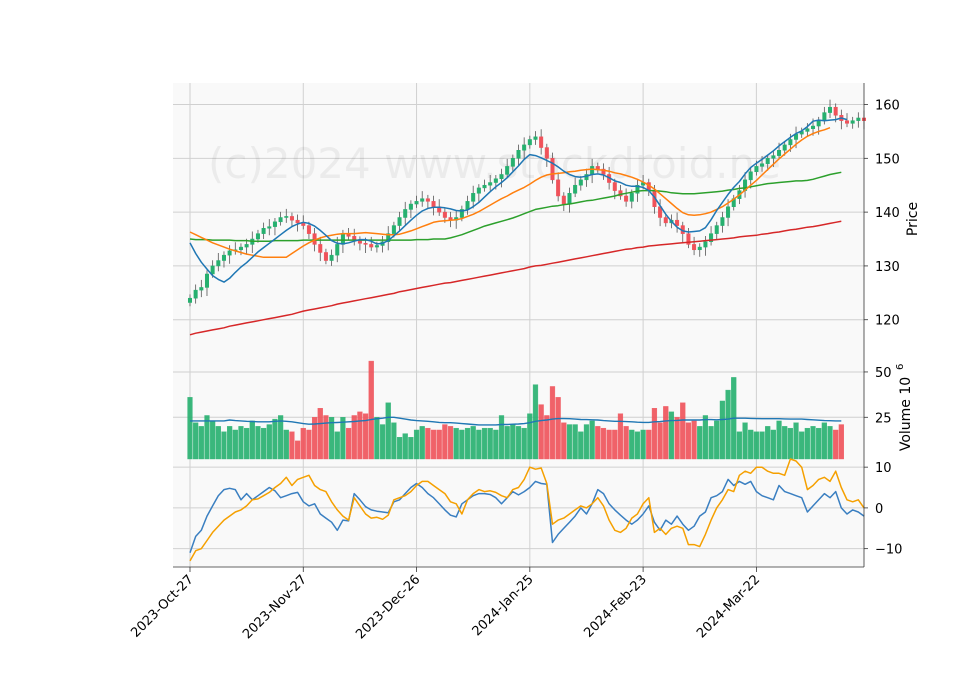  What do you see at coordinates (728, 606) in the screenshot?
I see `x-tick-label: 2024-Mar-22` at bounding box center [728, 606].